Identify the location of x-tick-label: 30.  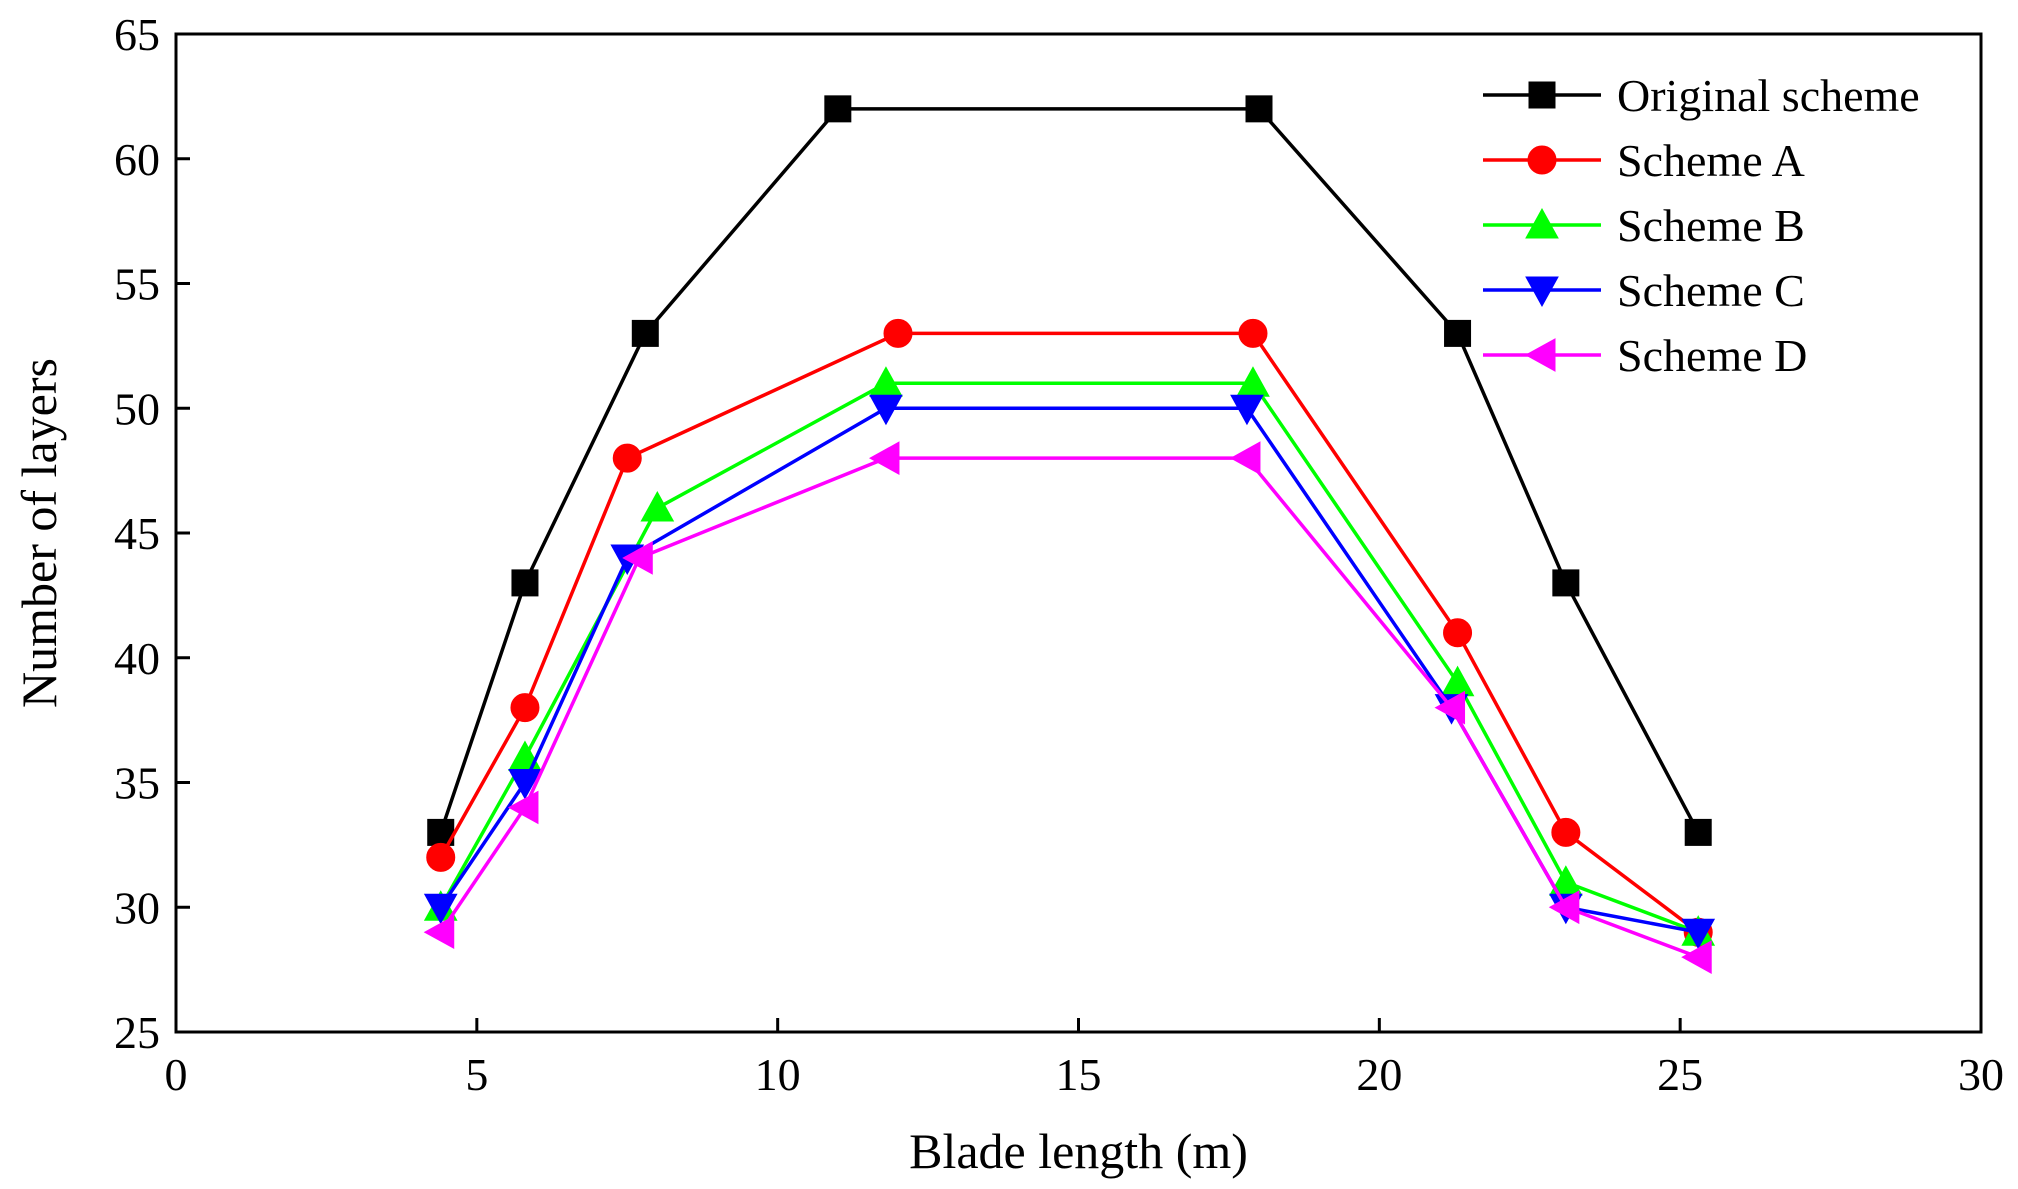
(1981, 1074).